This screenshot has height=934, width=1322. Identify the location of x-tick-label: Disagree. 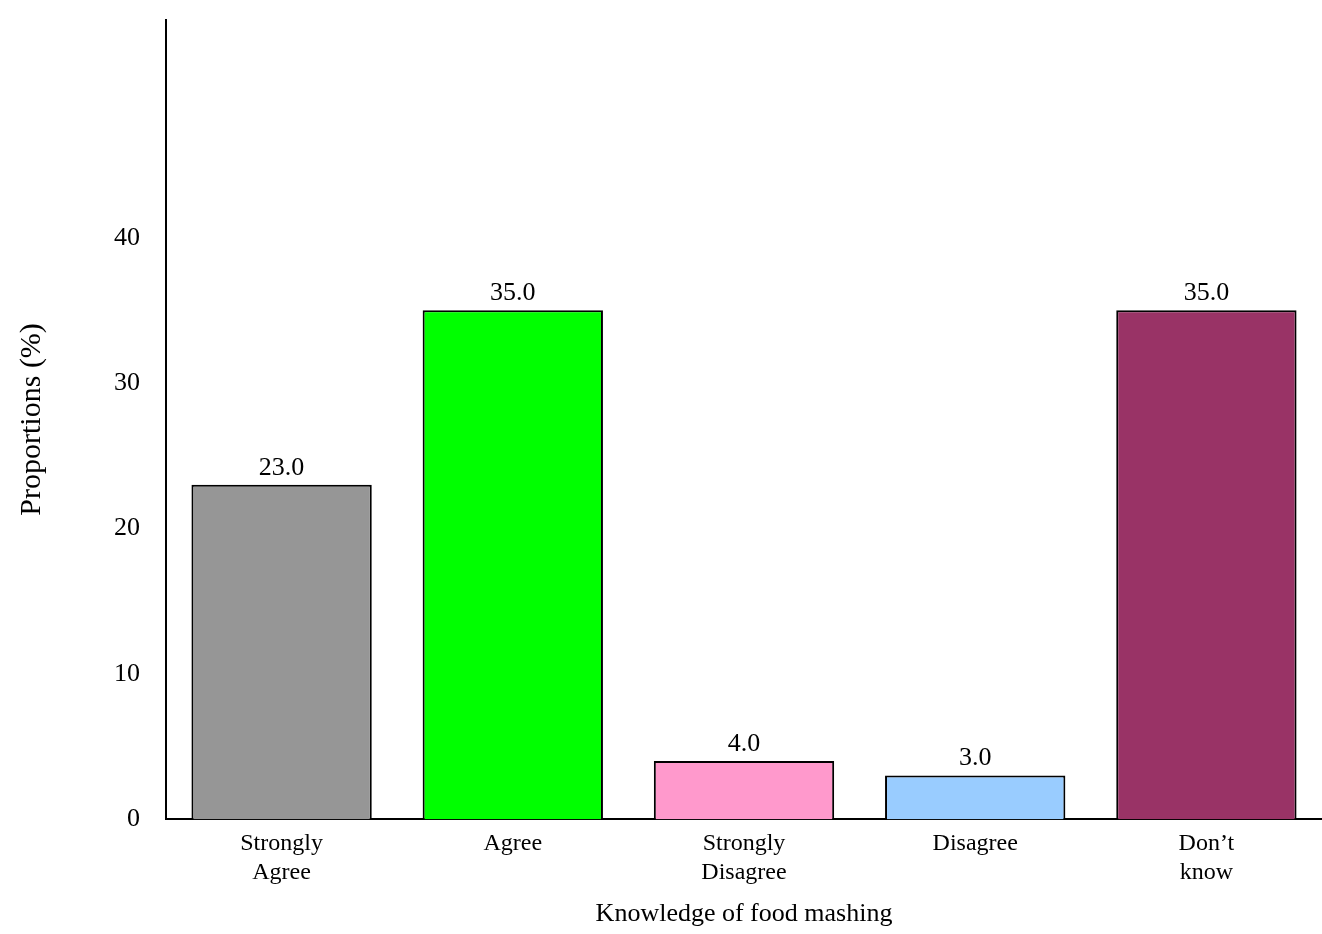
(975, 841).